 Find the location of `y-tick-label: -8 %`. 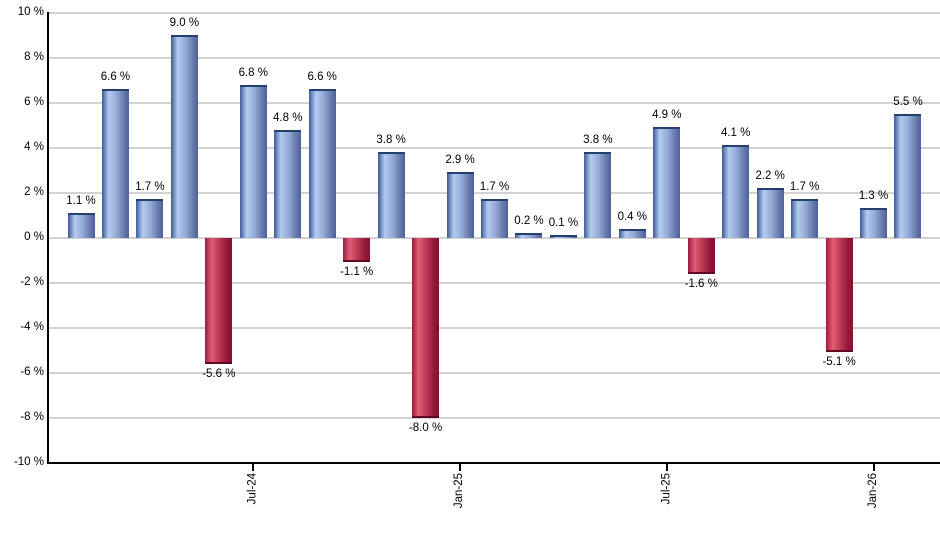

y-tick-label: -8 % is located at coordinates (32, 416).